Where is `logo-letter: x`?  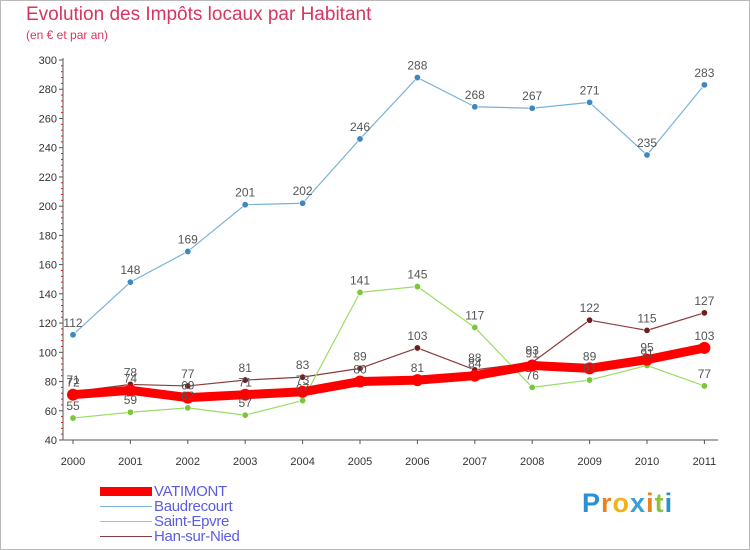
logo-letter: x is located at coordinates (638, 503).